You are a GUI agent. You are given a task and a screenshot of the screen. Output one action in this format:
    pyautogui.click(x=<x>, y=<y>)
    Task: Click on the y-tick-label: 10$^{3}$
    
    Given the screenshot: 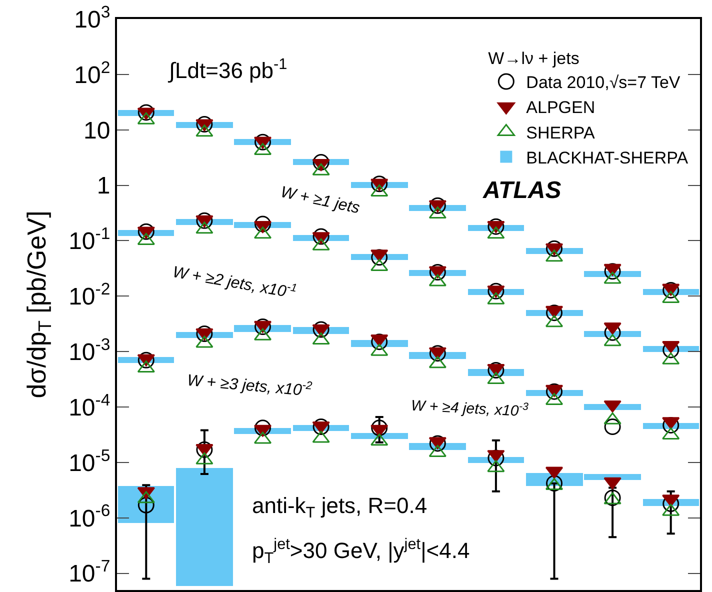 What is the action you would take?
    pyautogui.click(x=92, y=18)
    